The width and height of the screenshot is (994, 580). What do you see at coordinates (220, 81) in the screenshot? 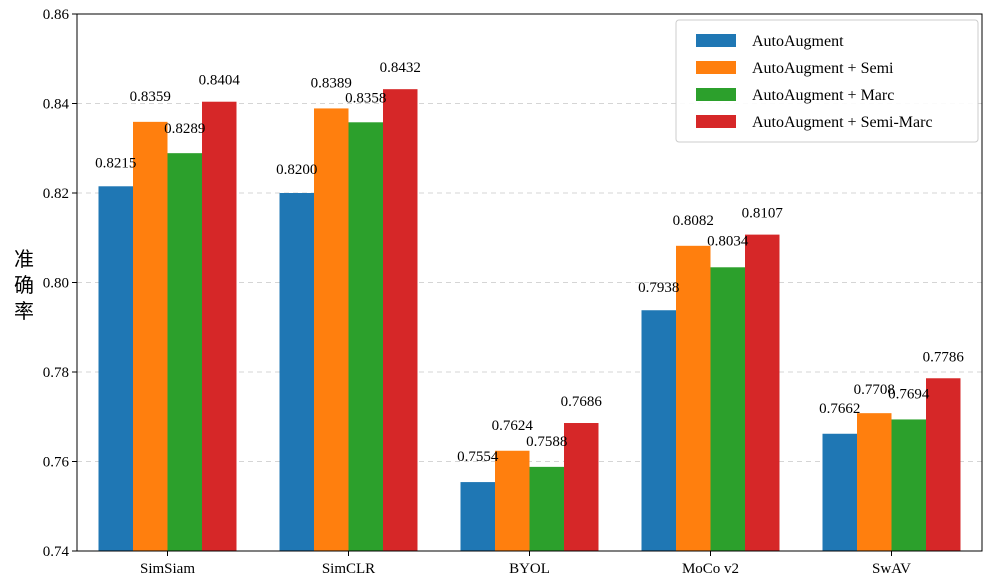
I see `bar-value-label: 0.8404` at bounding box center [220, 81].